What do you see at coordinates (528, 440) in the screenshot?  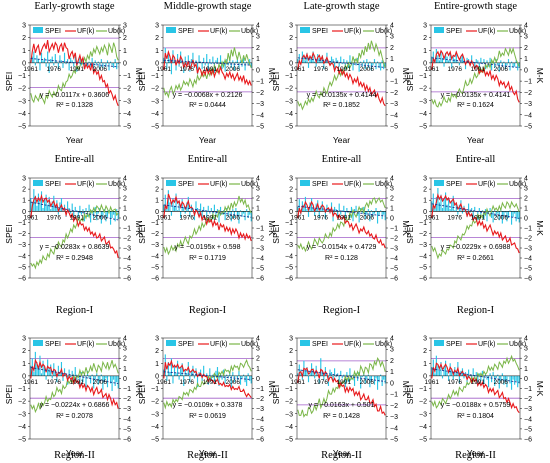 I see `y-right-tick-label: −6` at bounding box center [528, 440].